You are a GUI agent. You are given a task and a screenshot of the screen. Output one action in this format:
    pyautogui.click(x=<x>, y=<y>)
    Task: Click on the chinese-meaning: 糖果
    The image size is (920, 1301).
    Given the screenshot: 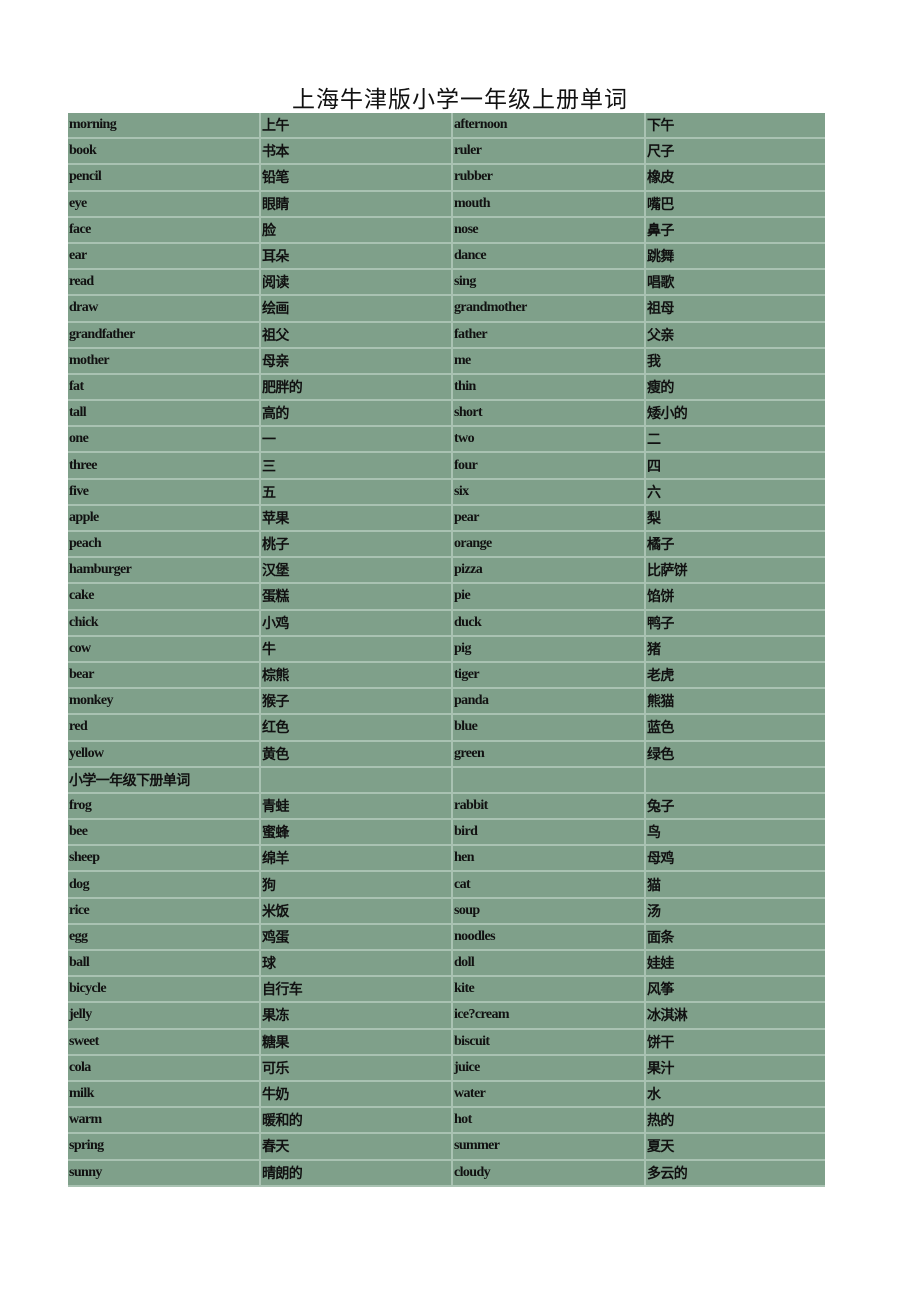 What is the action you would take?
    pyautogui.click(x=356, y=1042)
    